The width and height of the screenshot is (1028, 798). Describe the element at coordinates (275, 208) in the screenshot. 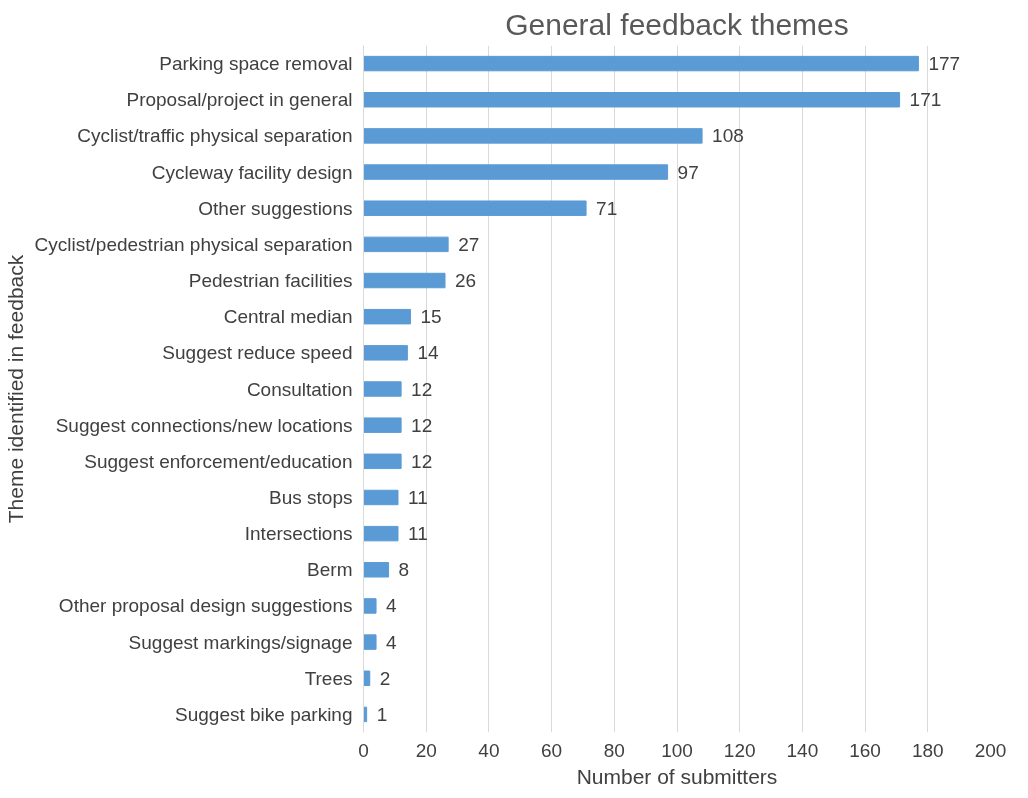

I see `y-tick-label: Other suggestions` at that location.